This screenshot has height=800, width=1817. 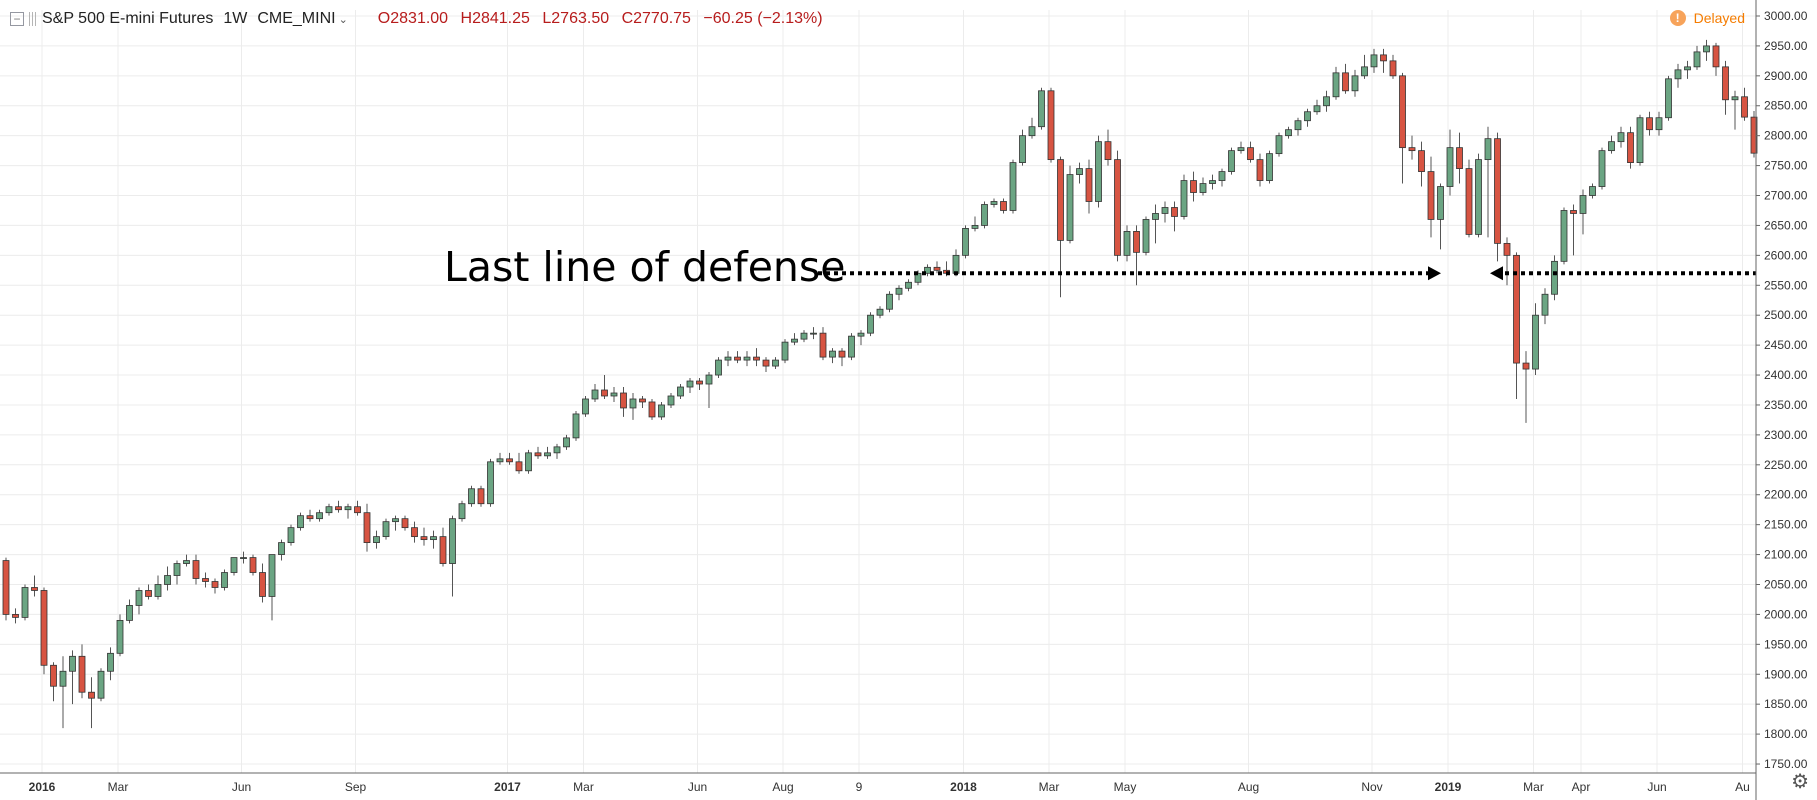 What do you see at coordinates (128, 18) in the screenshot?
I see `symbol-name: S&P 500 E-mini Futures` at bounding box center [128, 18].